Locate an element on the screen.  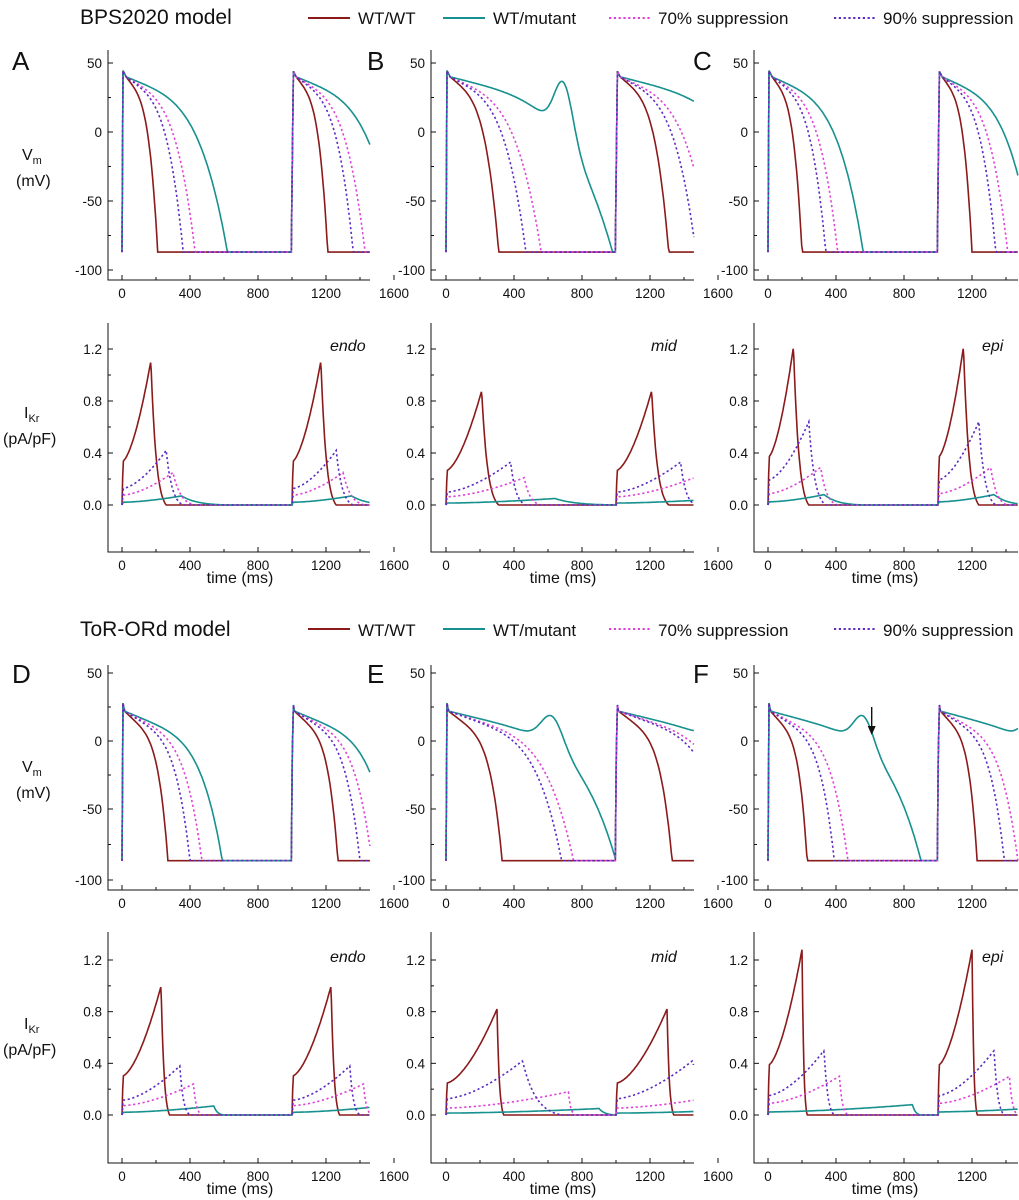
ikr-axis-frame-panel-b is located at coordinates (562, 438).